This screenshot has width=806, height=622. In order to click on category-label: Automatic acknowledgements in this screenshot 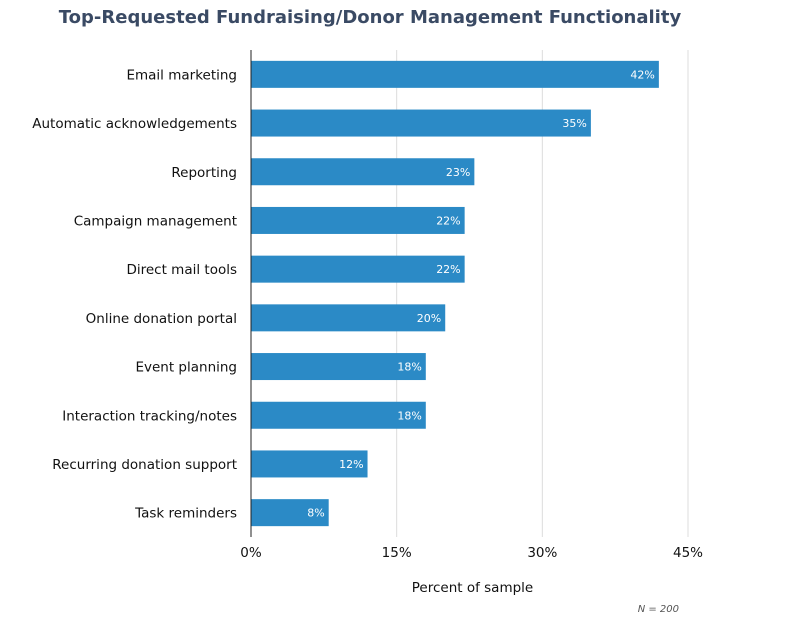, I will do `click(134, 124)`.